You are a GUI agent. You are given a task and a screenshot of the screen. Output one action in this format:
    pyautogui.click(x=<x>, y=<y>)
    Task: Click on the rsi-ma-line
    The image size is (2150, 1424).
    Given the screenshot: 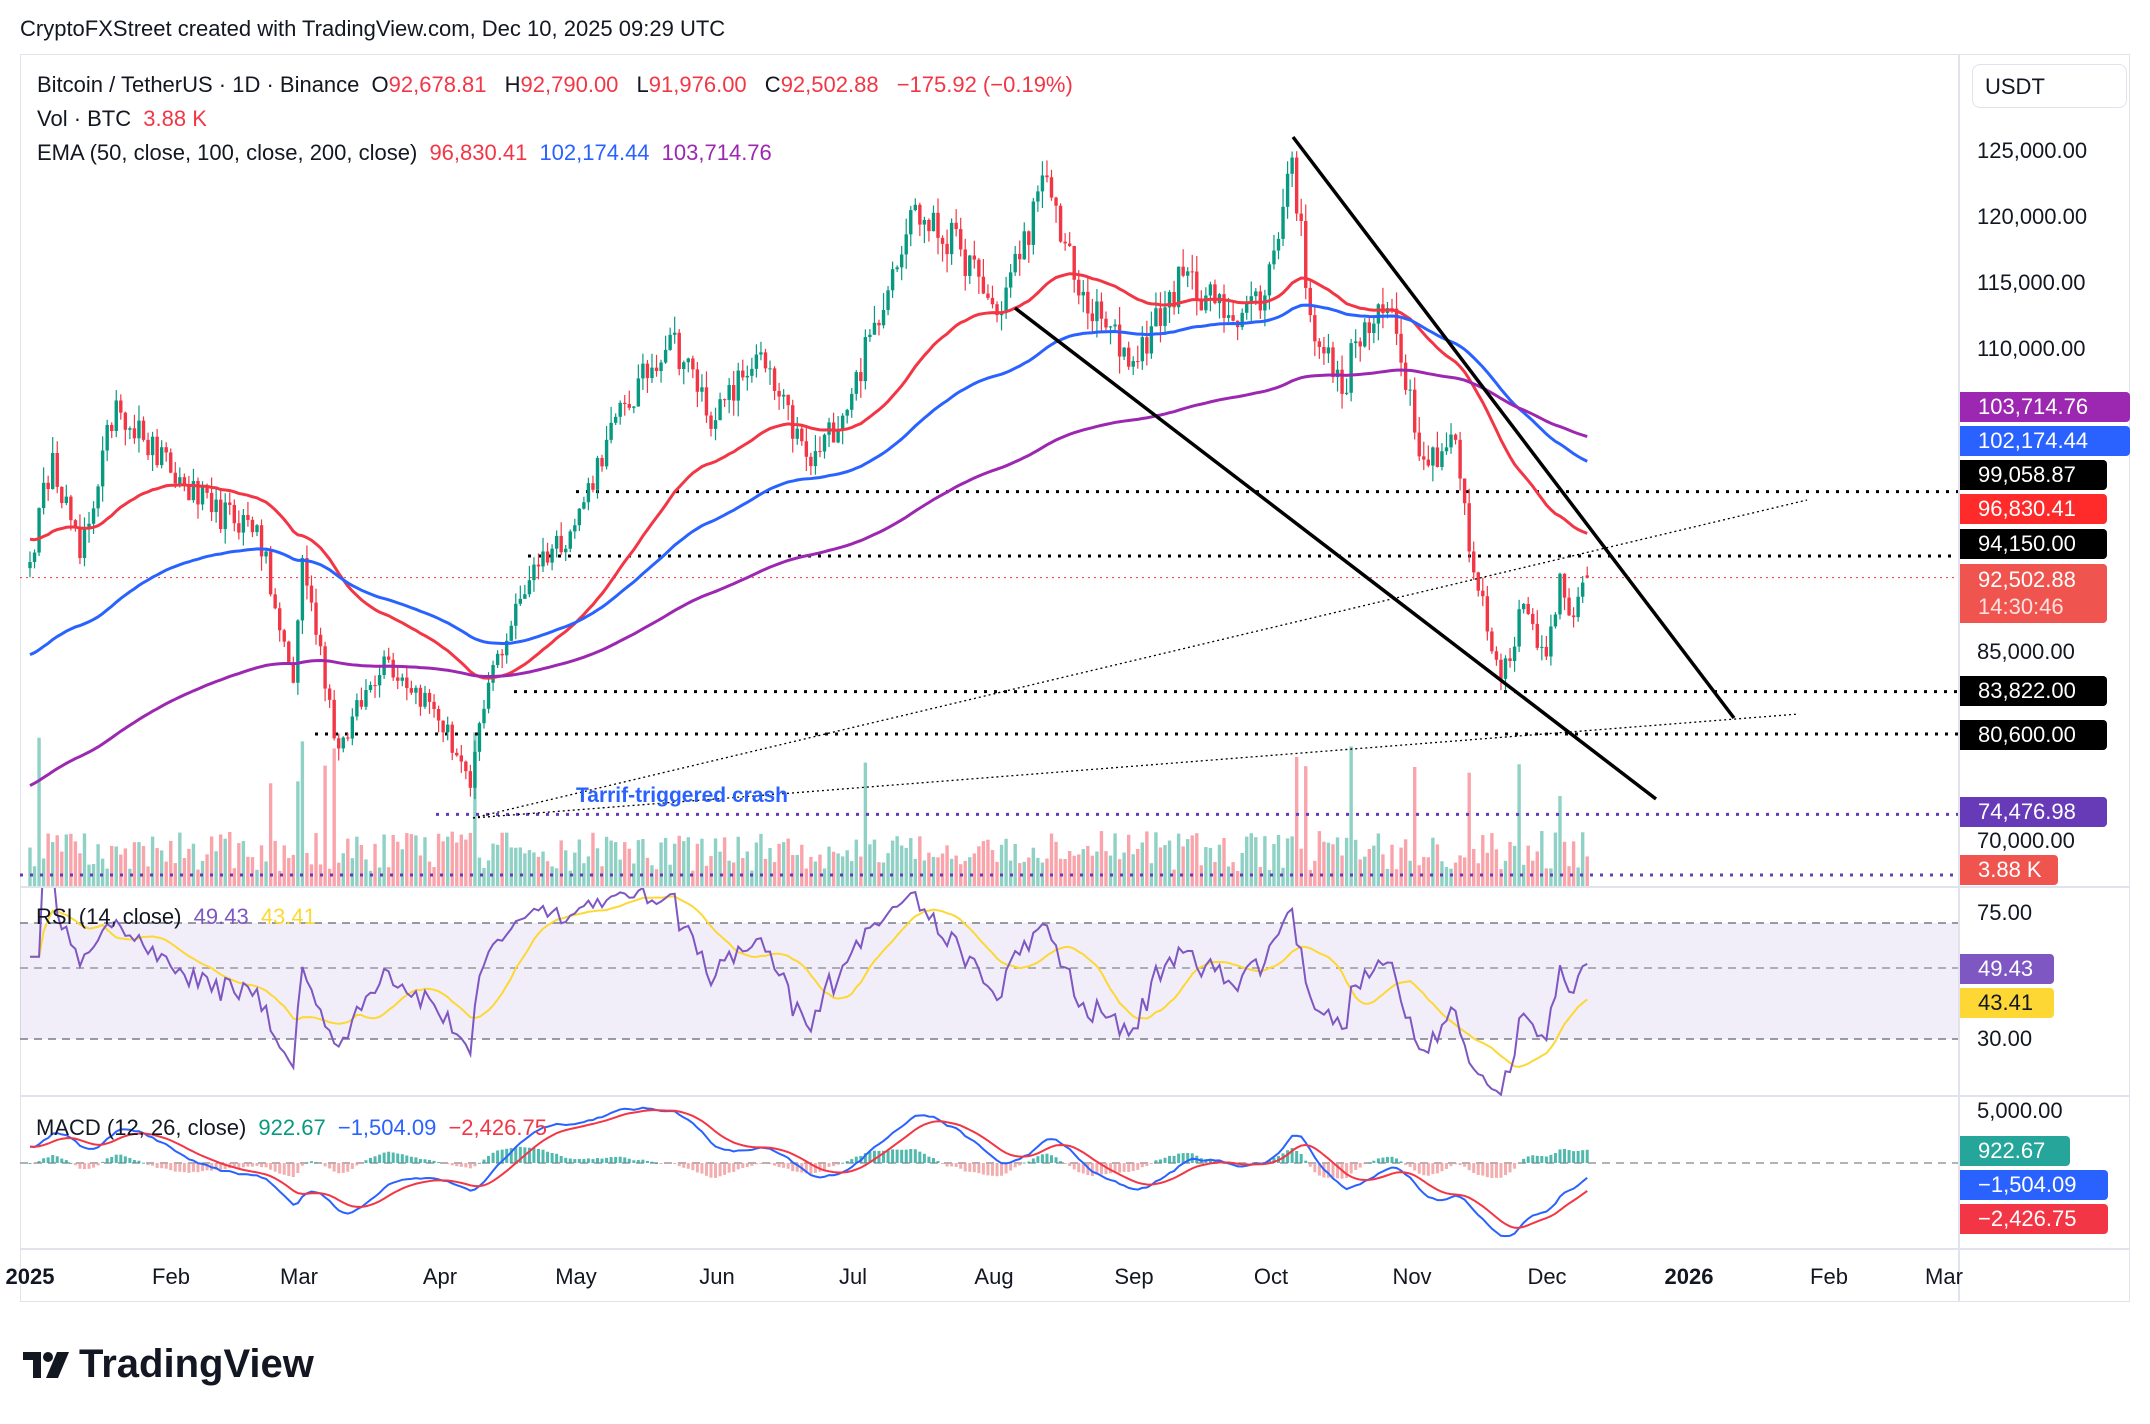 What is the action you would take?
    pyautogui.click(x=809, y=981)
    